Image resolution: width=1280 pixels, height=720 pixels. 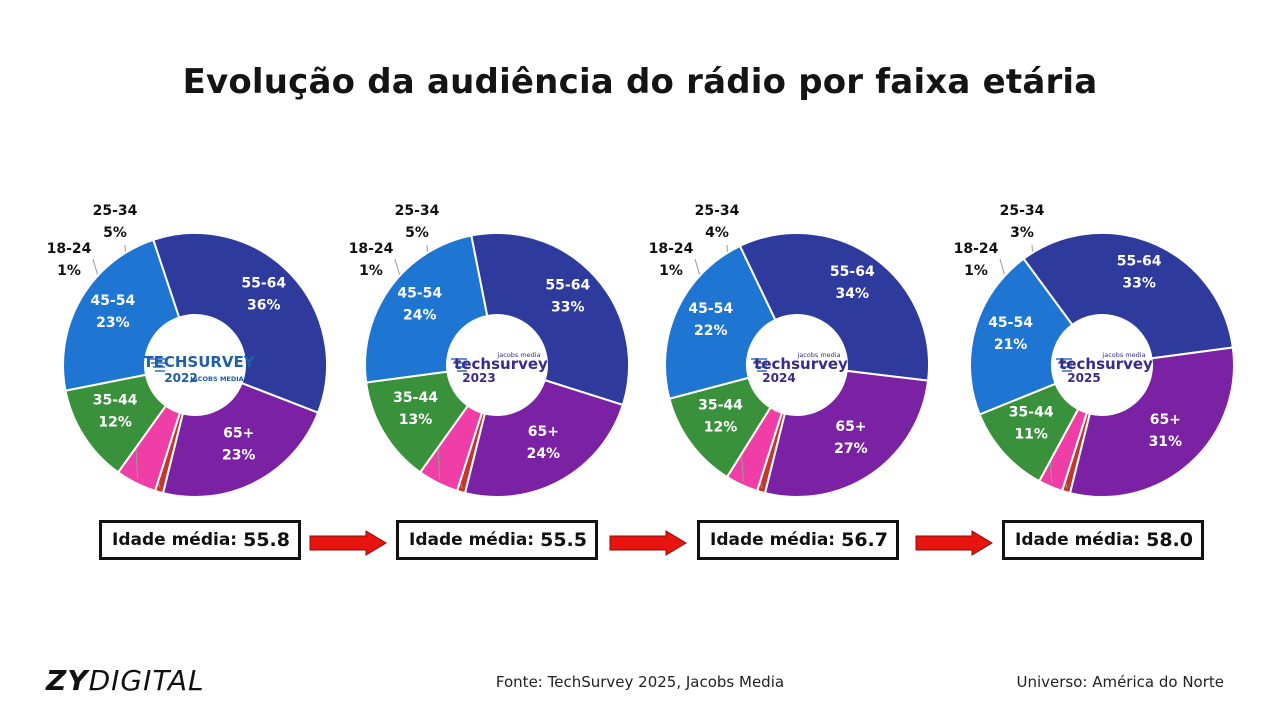 I want to click on average-age-box-2024: Idade média: 56.7, so click(x=798, y=540).